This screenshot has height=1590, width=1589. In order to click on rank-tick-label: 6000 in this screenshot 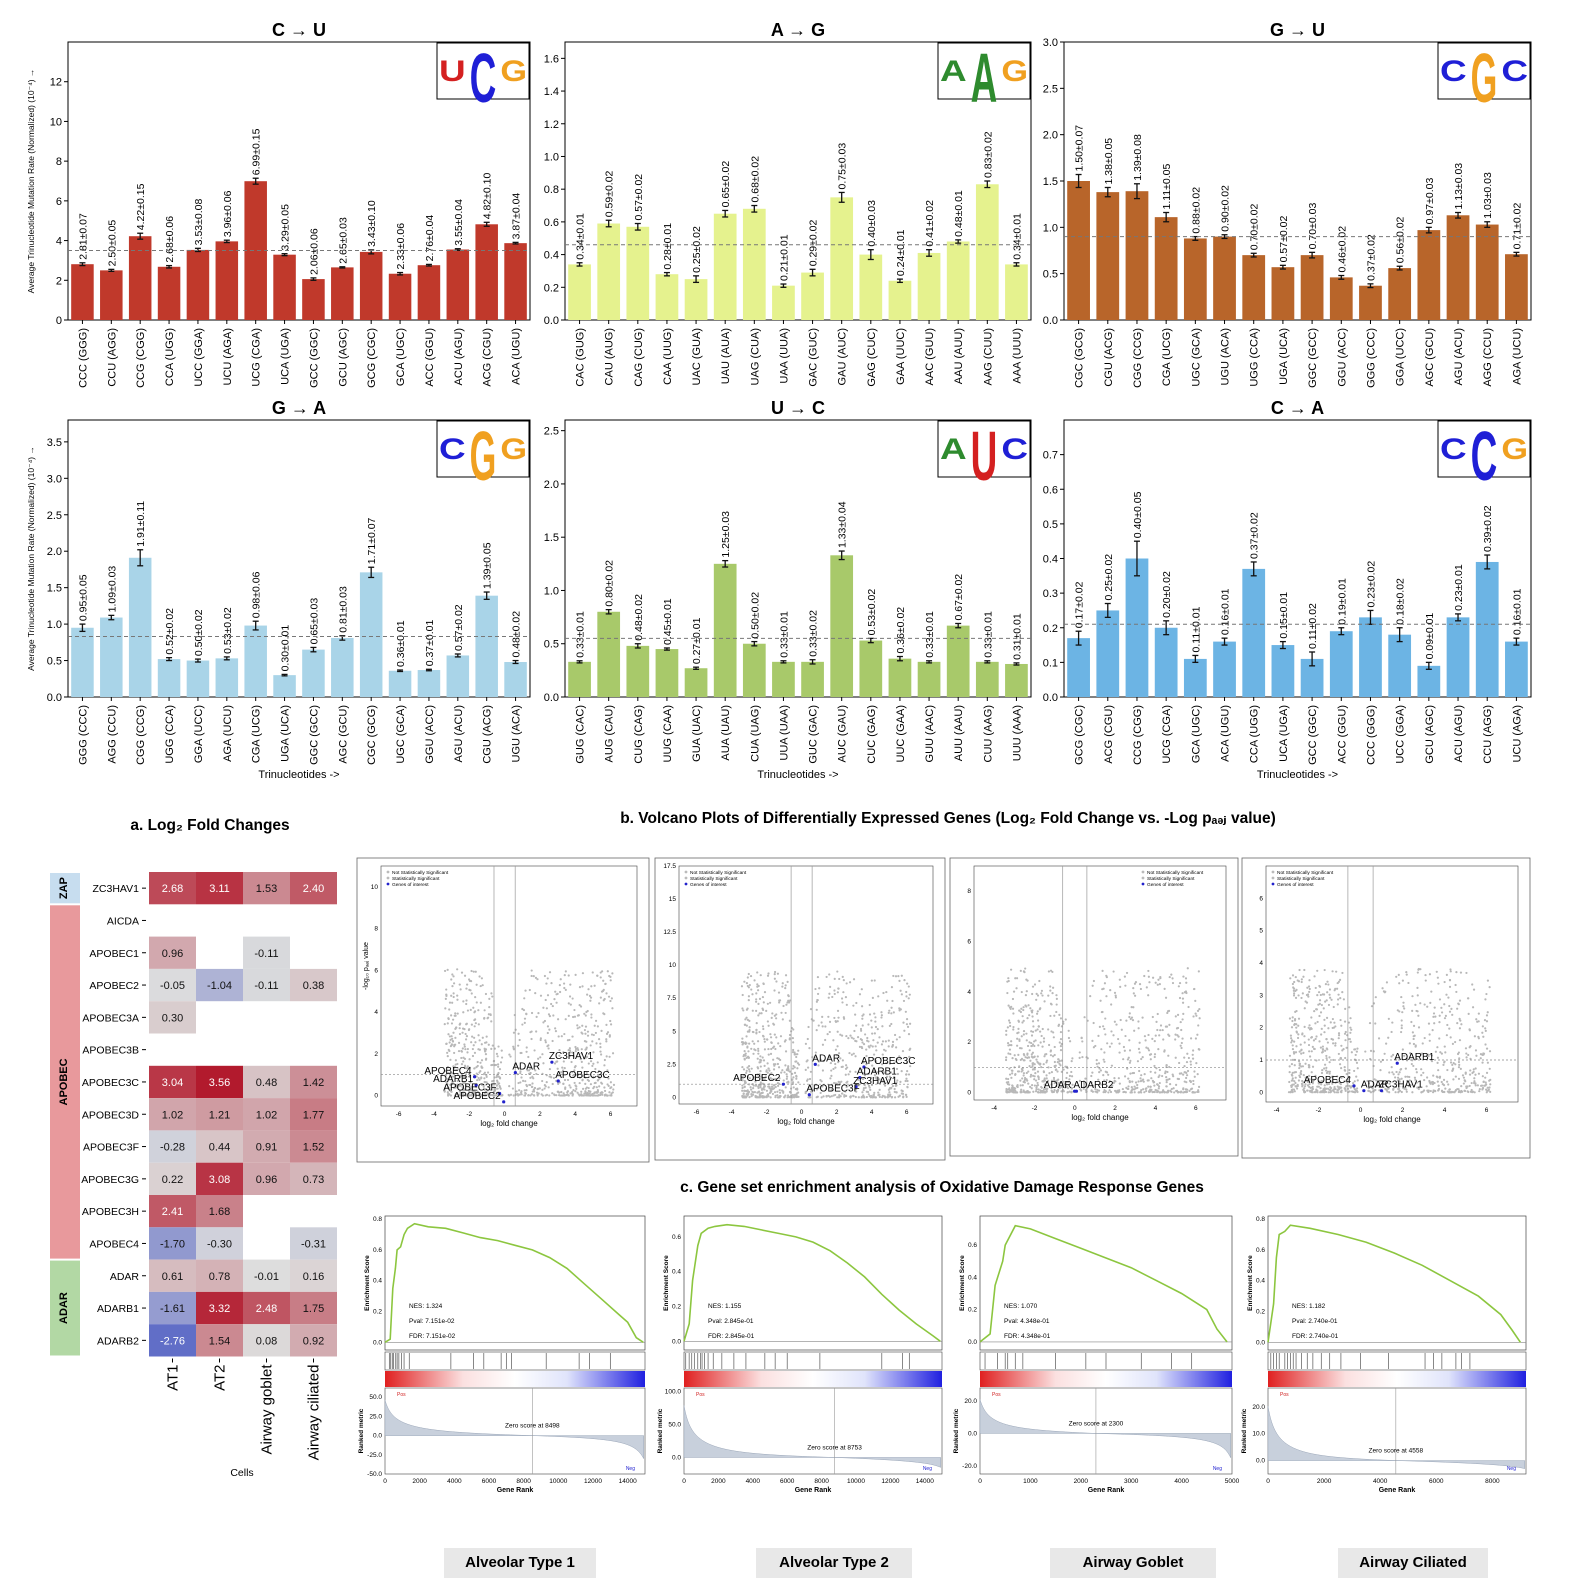, I will do `click(489, 1481)`.